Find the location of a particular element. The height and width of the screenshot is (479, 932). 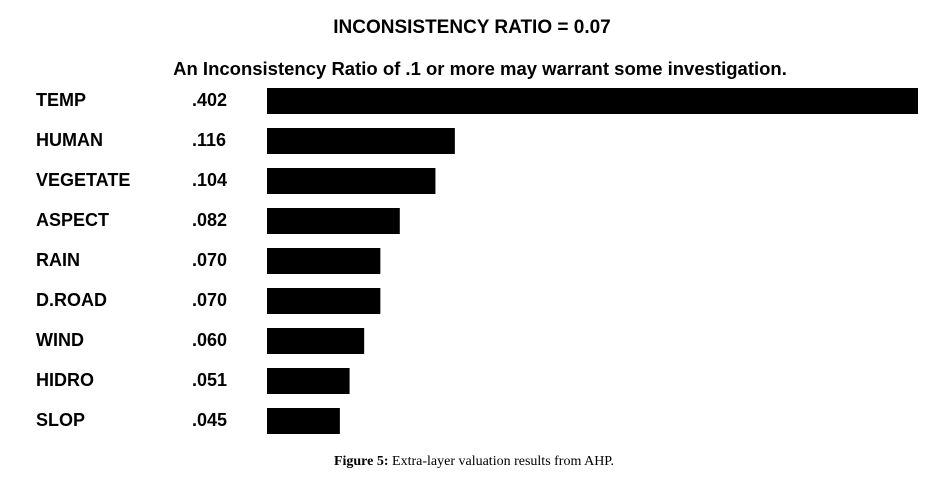

category-label: HIDRO is located at coordinates (65, 380).